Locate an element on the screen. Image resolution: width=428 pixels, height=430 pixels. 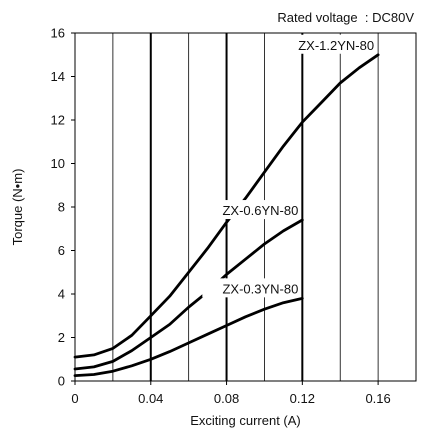
y-tick-label: 16 is located at coordinates (58, 33).